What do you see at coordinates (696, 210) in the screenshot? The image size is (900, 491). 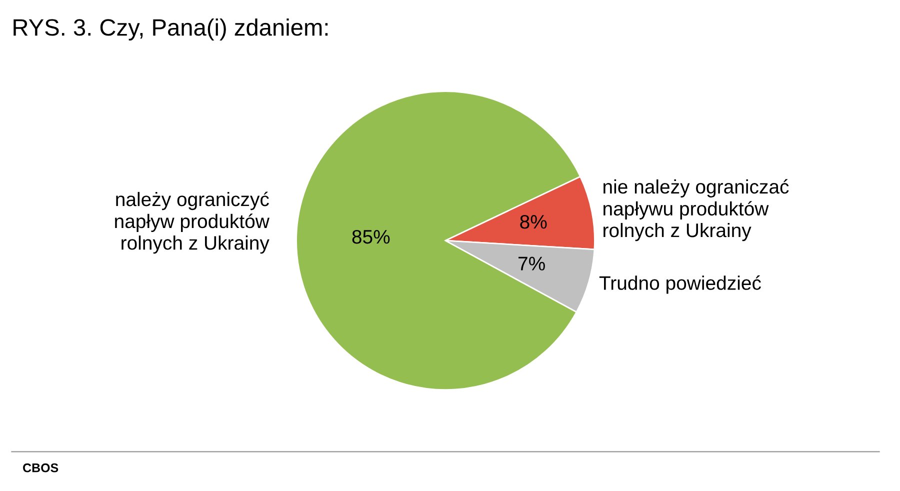 I see `slice-label: nie należy ograniczać napływu produktów rolnych z Ukrainy` at bounding box center [696, 210].